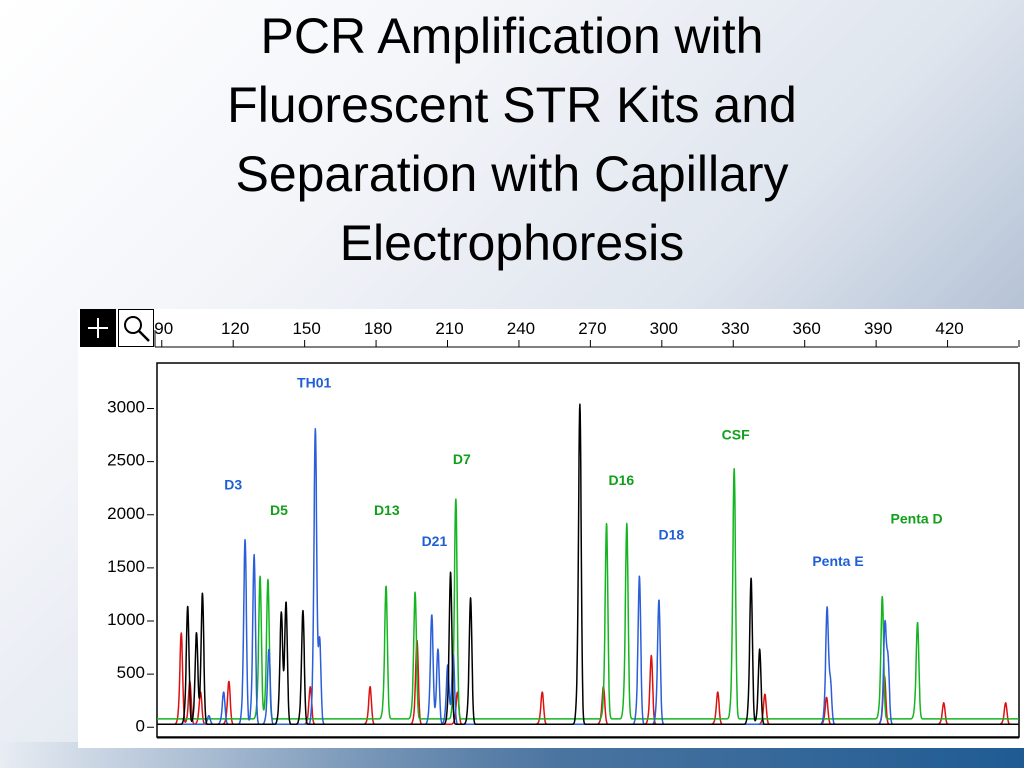 Image resolution: width=1024 pixels, height=768 pixels. I want to click on locus-label: D13, so click(387, 510).